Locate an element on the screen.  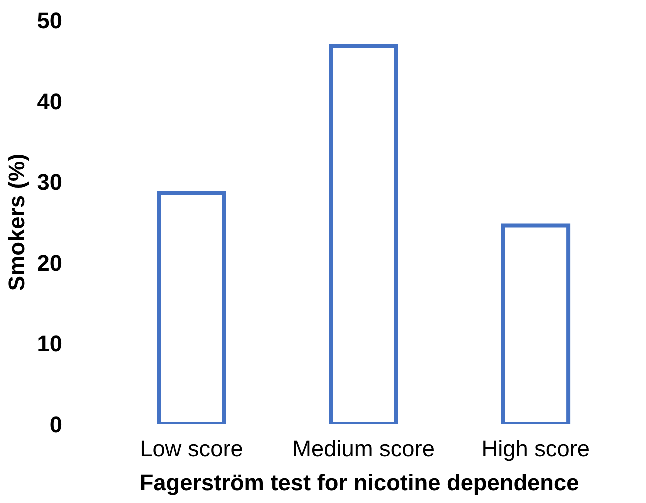
y-tick-label: 50 is located at coordinates (49, 21).